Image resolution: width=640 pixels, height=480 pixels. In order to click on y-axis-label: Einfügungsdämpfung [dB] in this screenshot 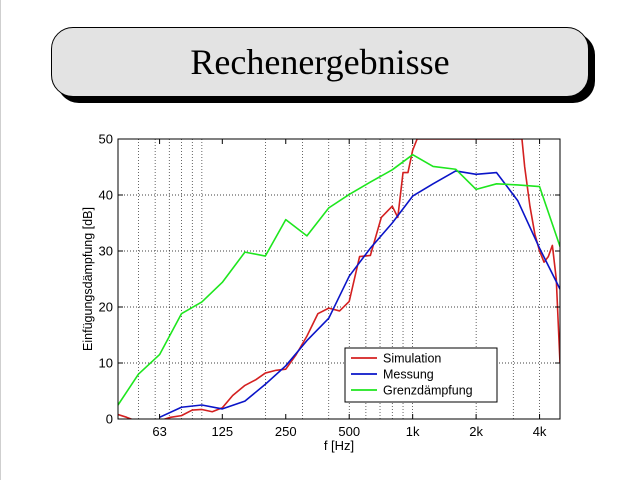, I will do `click(88, 279)`.